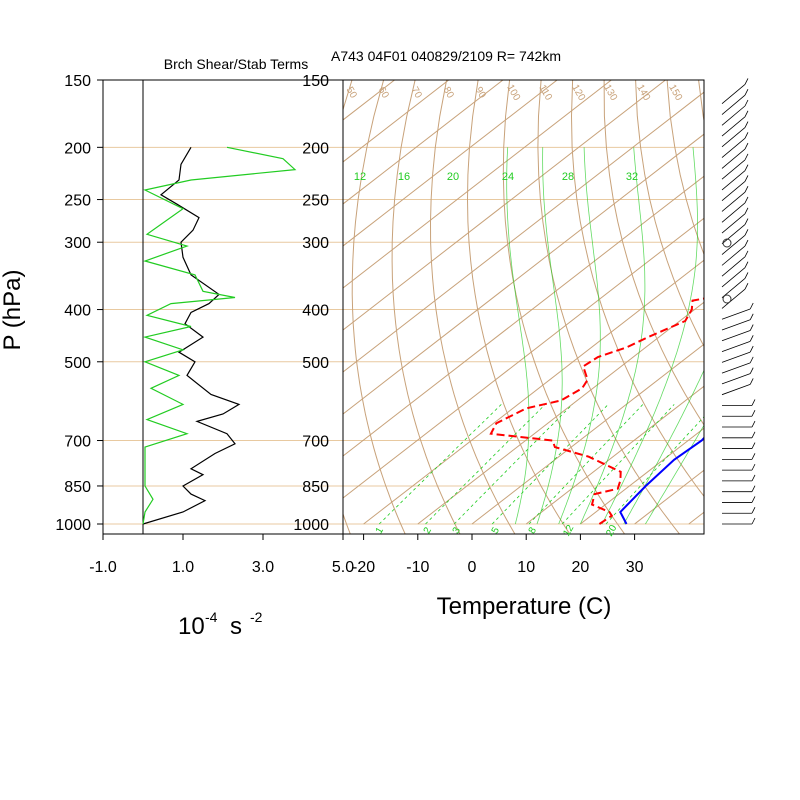 This screenshot has width=800, height=800. What do you see at coordinates (13, 310) in the screenshot?
I see `pressure-axis-label: P (hPa)` at bounding box center [13, 310].